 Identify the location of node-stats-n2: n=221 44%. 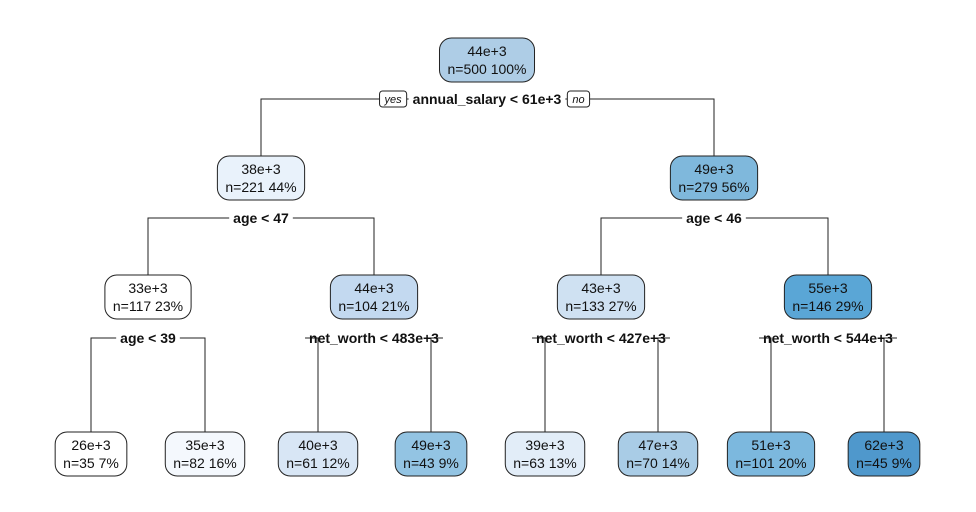
(260, 187).